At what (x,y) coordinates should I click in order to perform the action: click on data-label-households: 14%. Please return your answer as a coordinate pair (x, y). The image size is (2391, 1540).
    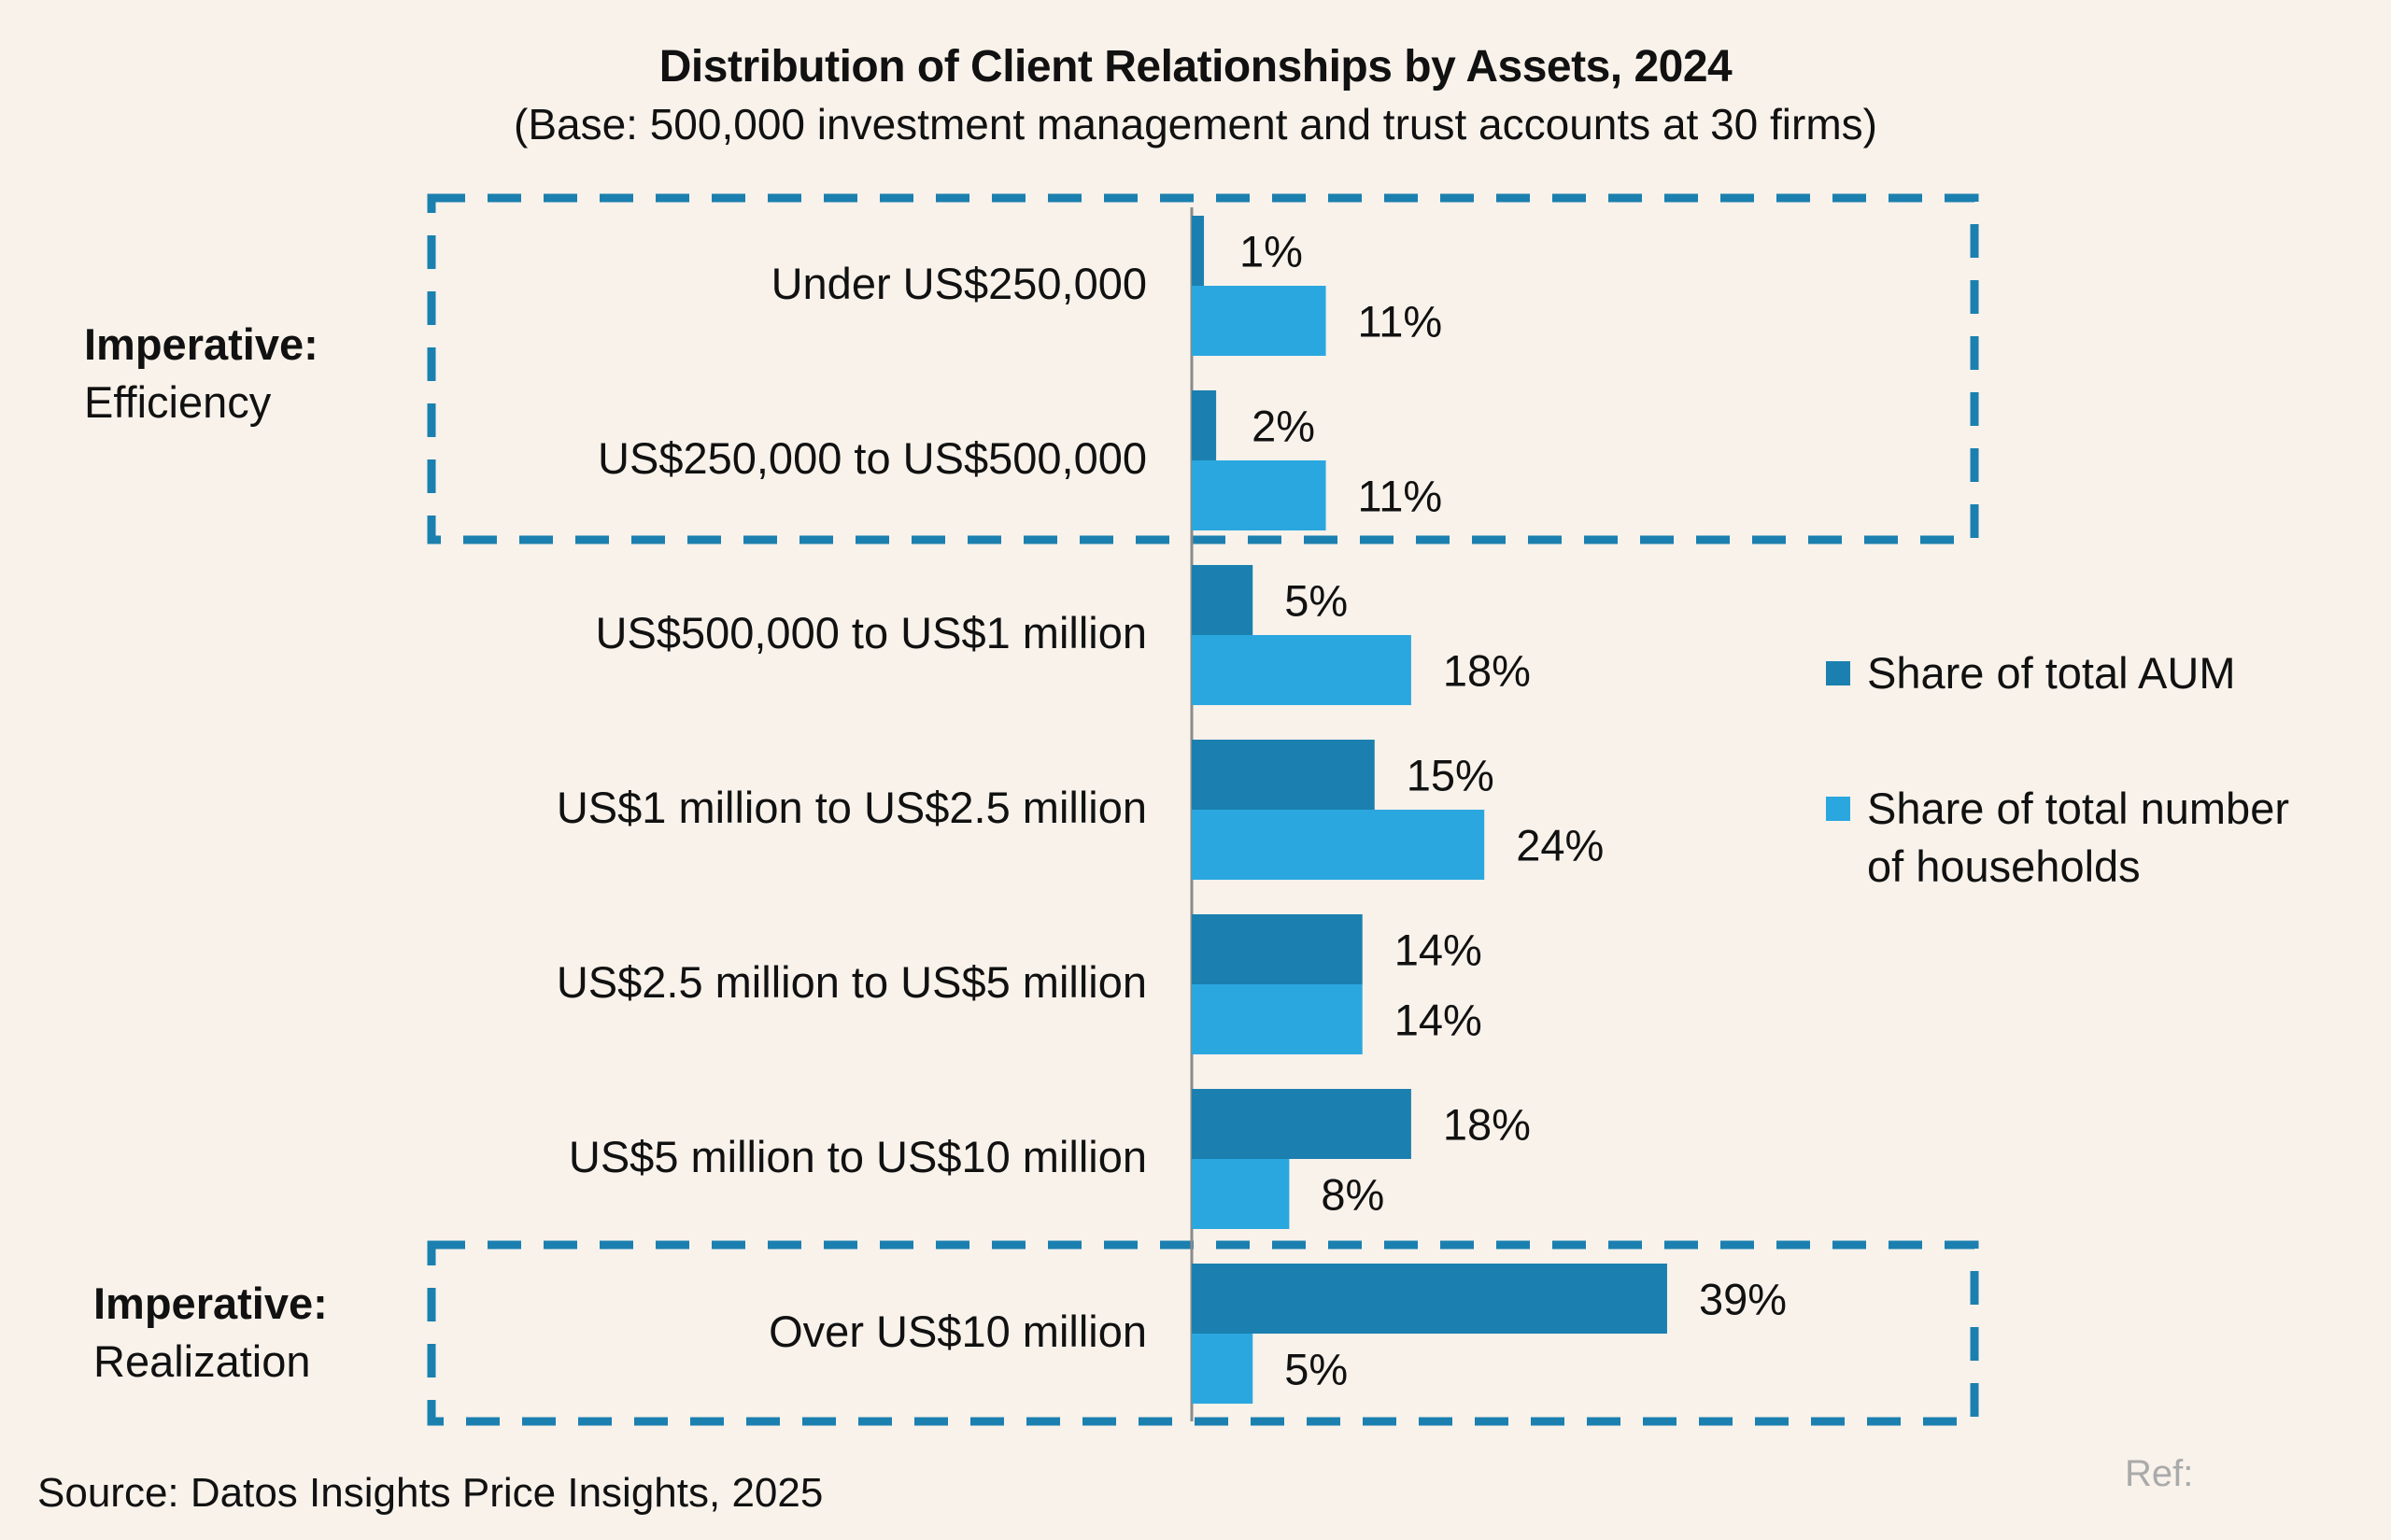
    Looking at the image, I should click on (1438, 1021).